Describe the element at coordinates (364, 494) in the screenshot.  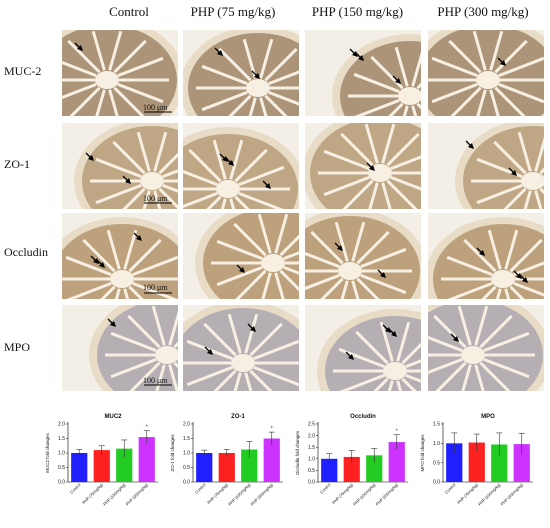
I see `x-tick-label: PHP (150mg/kg)` at that location.